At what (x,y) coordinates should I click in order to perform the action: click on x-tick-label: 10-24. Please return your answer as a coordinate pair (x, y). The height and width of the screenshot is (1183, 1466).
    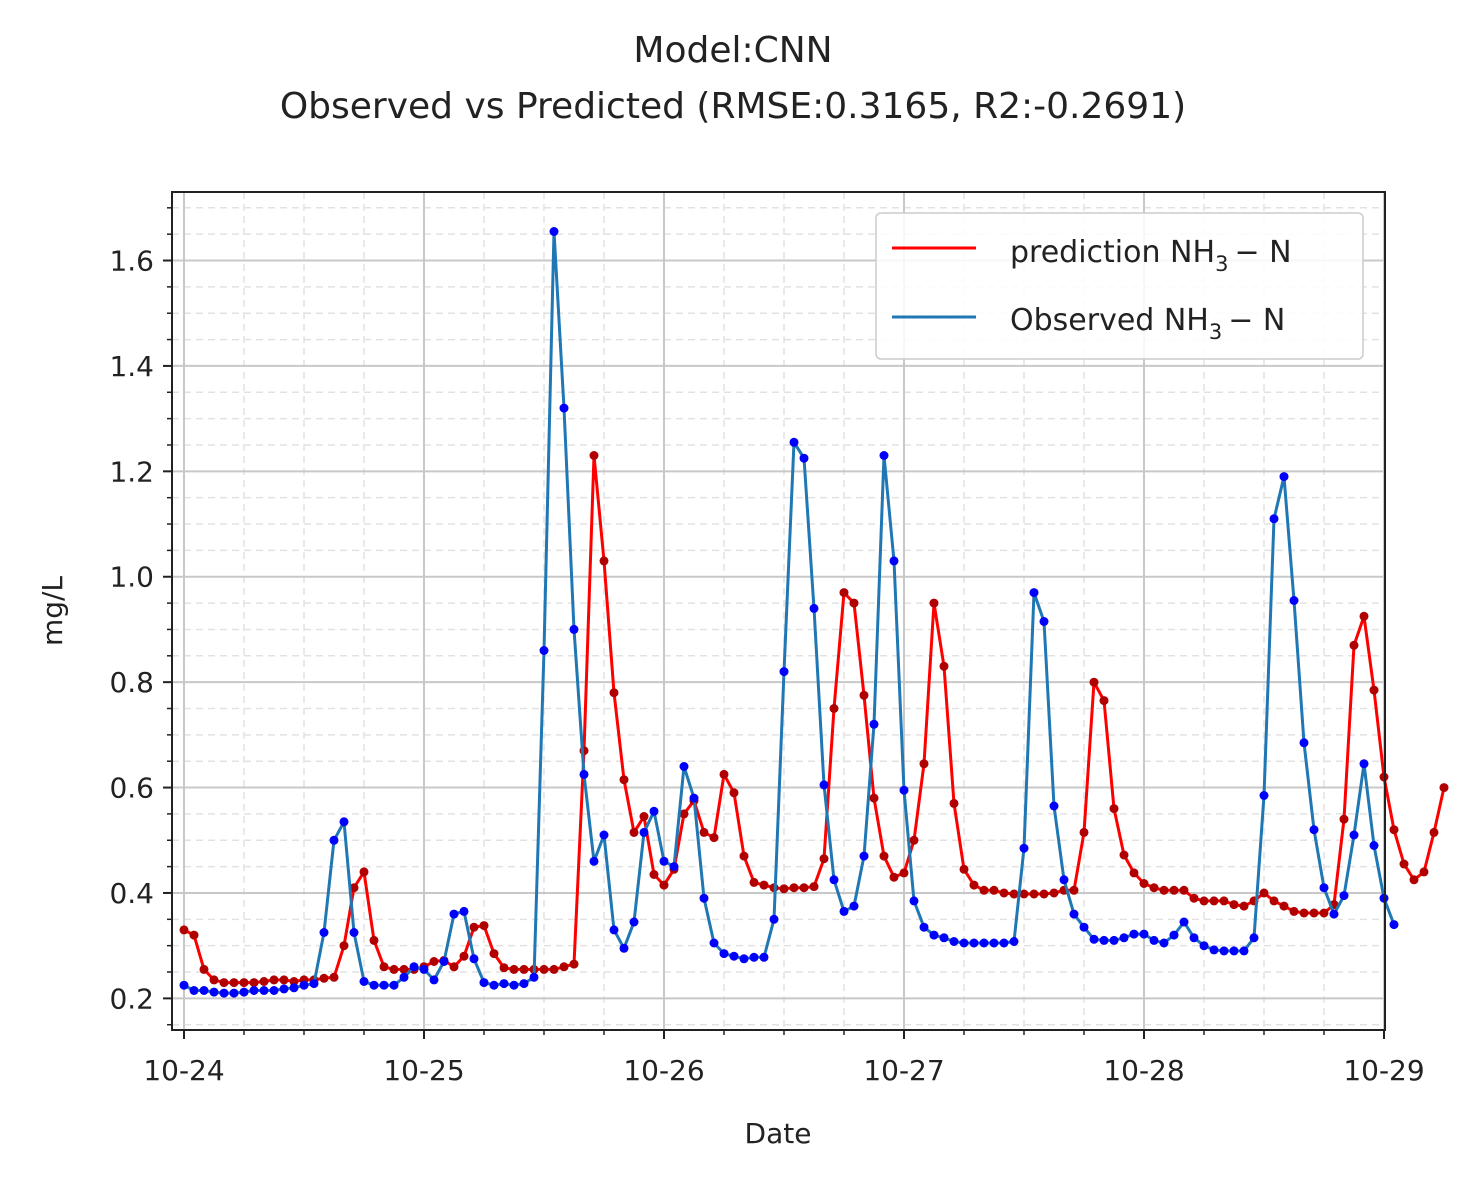
    Looking at the image, I should click on (183, 1070).